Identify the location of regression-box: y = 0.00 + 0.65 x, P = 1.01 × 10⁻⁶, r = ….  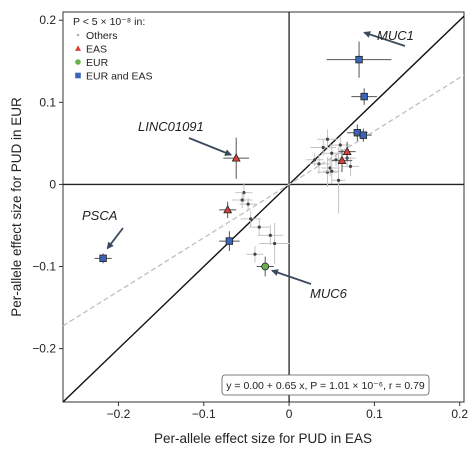
(325, 385).